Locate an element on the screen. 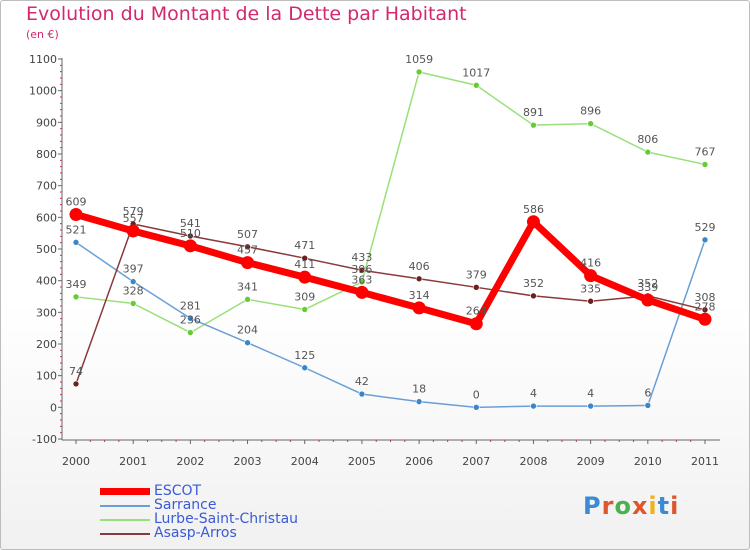  y-tick-label: 1100 is located at coordinates (43, 59).